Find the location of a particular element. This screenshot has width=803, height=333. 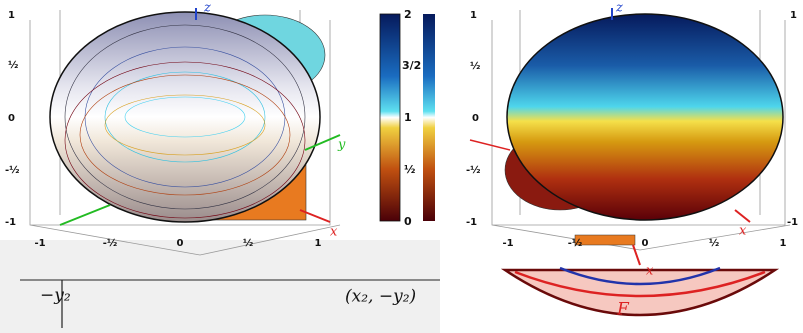

colorbar-label: 0 is located at coordinates (408, 221).